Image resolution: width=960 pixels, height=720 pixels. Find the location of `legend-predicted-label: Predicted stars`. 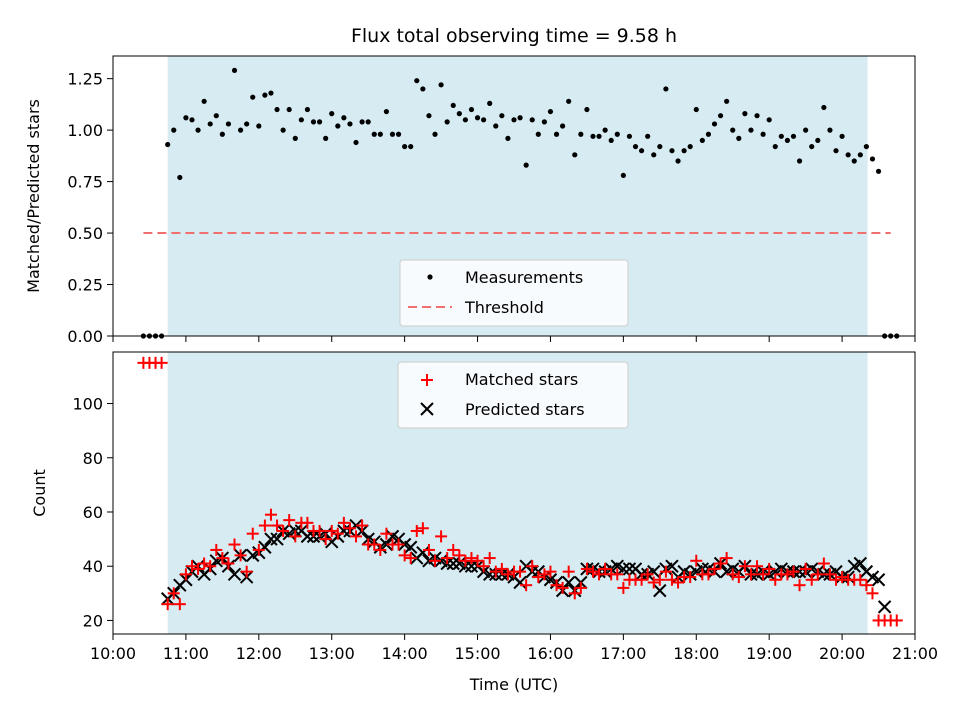

legend-predicted-label: Predicted stars is located at coordinates (525, 409).